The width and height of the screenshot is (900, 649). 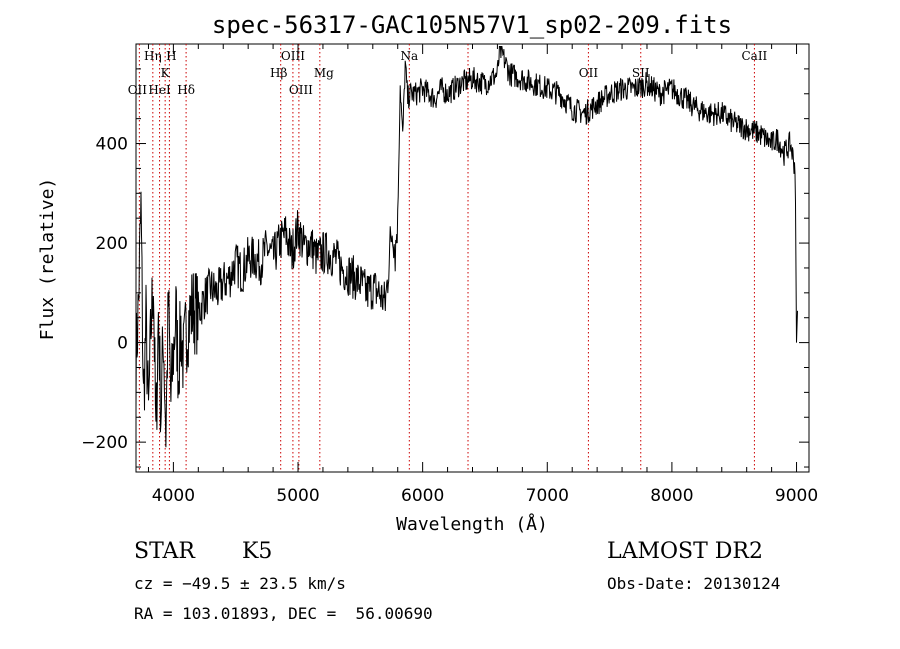 What do you see at coordinates (297, 496) in the screenshot?
I see `x-tick-label: 5000` at bounding box center [297, 496].